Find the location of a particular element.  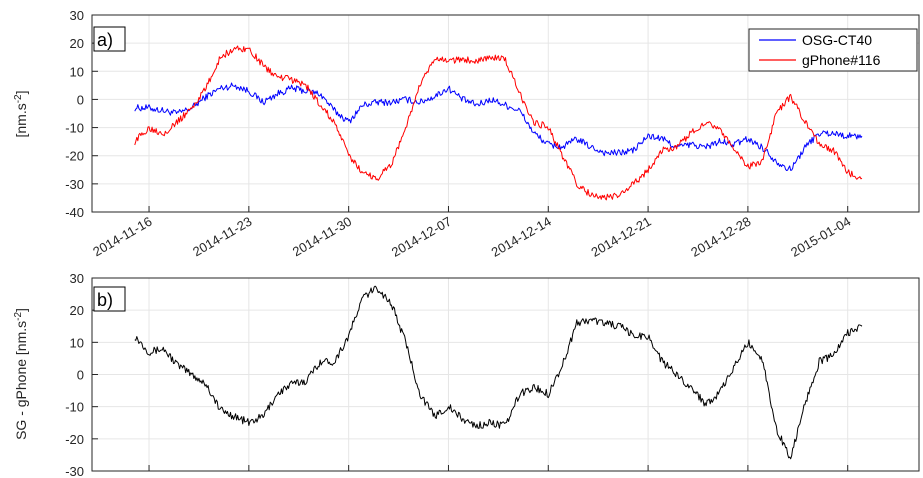

legend-entry-osg-ct40: OSG-CT40 is located at coordinates (837, 40).